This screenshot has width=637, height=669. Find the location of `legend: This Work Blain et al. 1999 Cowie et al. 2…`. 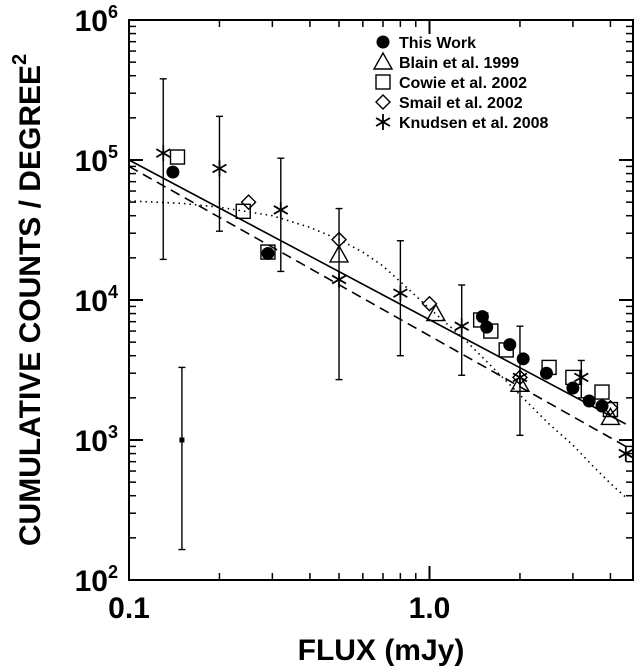

legend: This Work Blain et al. 1999 Cowie et al. 2… is located at coordinates (460, 83).